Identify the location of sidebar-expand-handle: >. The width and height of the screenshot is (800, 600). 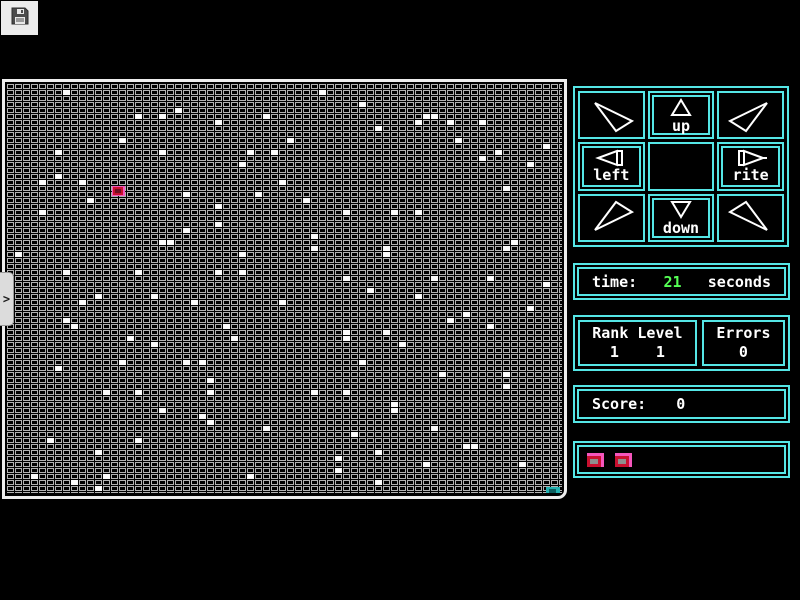
(7, 299).